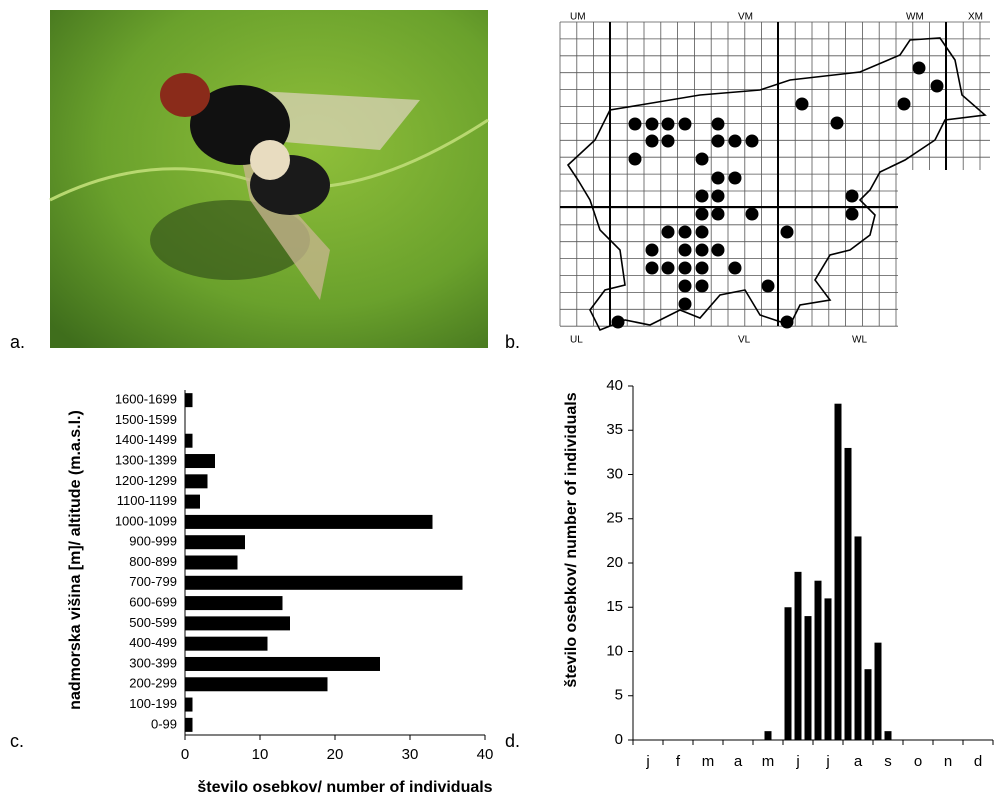 This screenshot has height=803, width=996. What do you see at coordinates (153, 703) in the screenshot?
I see `y-tick-label: 100-199` at bounding box center [153, 703].